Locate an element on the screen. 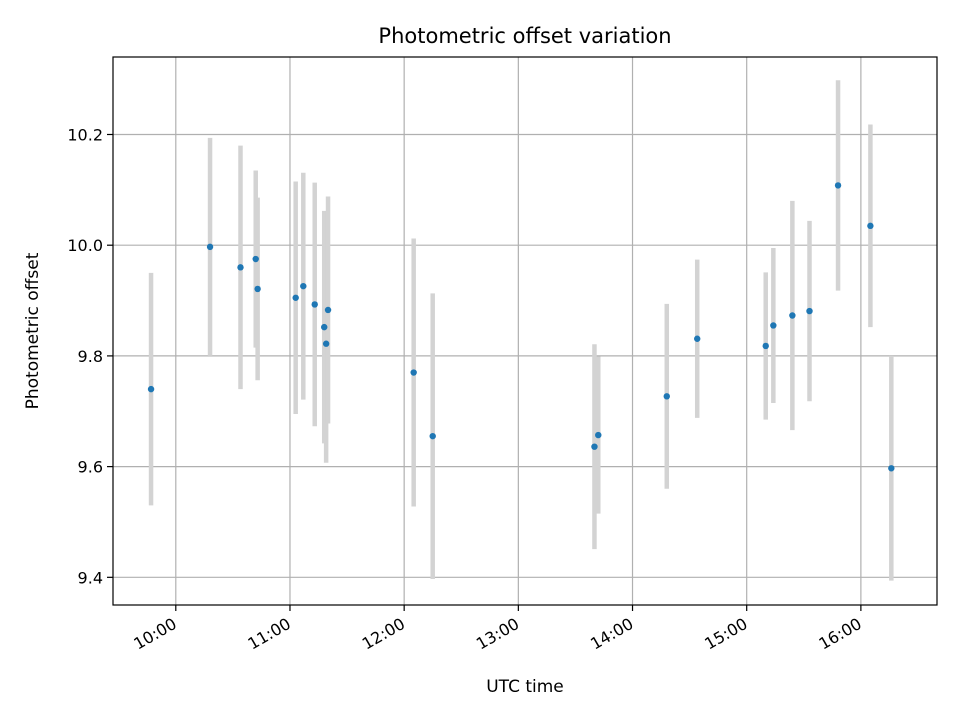 This screenshot has height=720, width=960. chart-title: Photometric offset variation is located at coordinates (524, 36).